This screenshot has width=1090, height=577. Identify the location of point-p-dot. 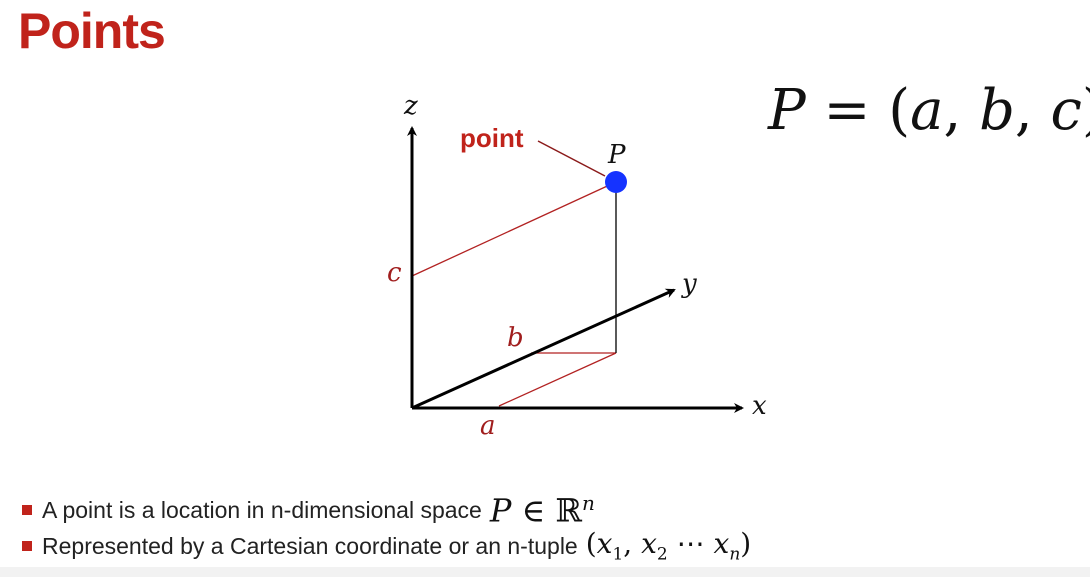
(616, 182).